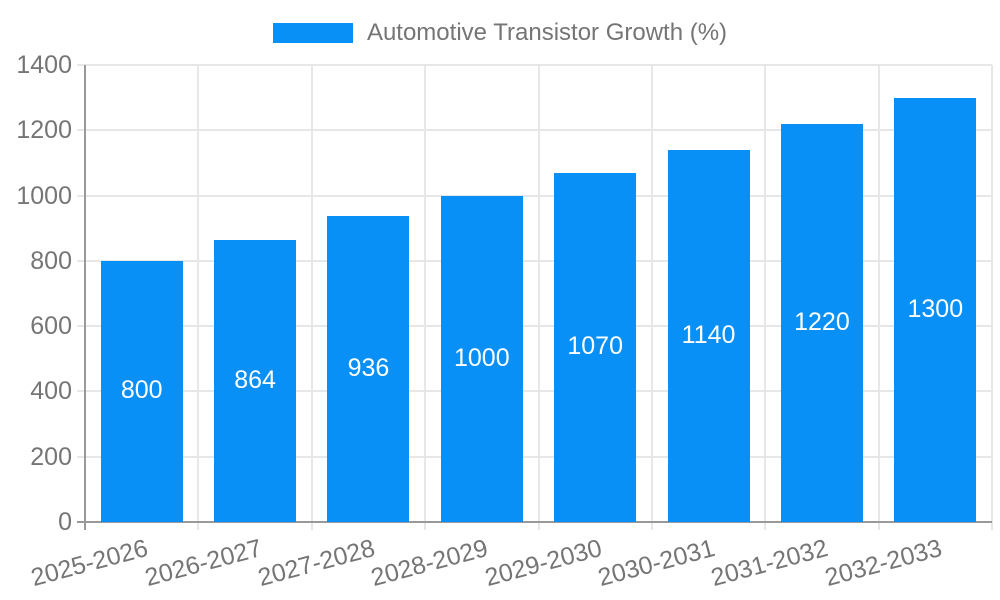  I want to click on y-tick-label: 1200, so click(44, 130).